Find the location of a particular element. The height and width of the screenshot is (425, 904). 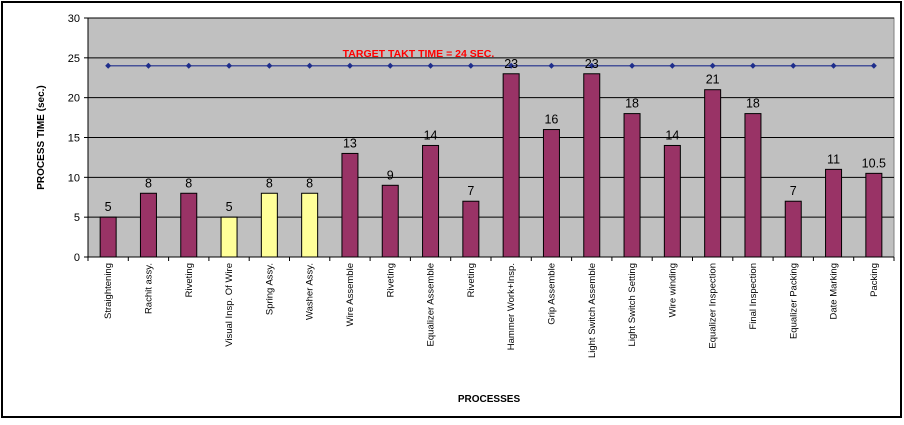

y-tick-label: 20 is located at coordinates (74, 99).